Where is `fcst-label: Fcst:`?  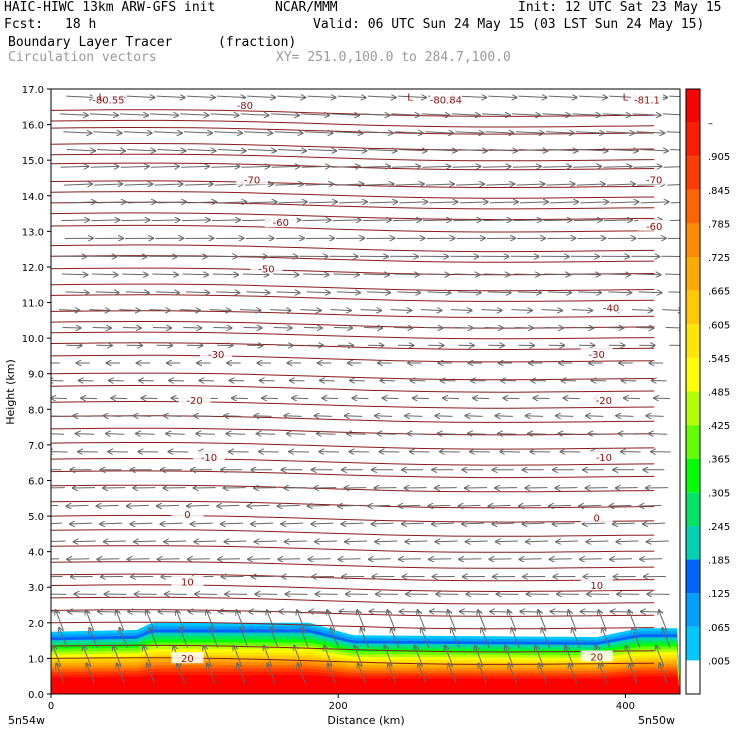
fcst-label: Fcst: is located at coordinates (24, 24).